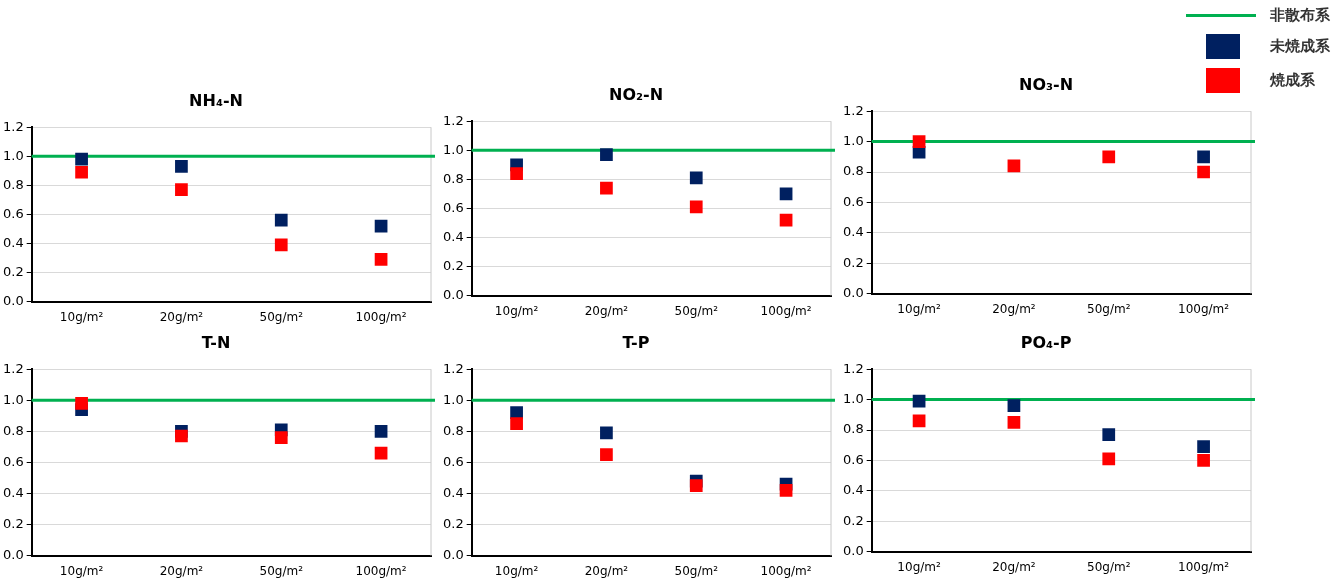 The width and height of the screenshot is (1334, 578). What do you see at coordinates (216, 100) in the screenshot?
I see `chart-title: NH₄-N` at bounding box center [216, 100].